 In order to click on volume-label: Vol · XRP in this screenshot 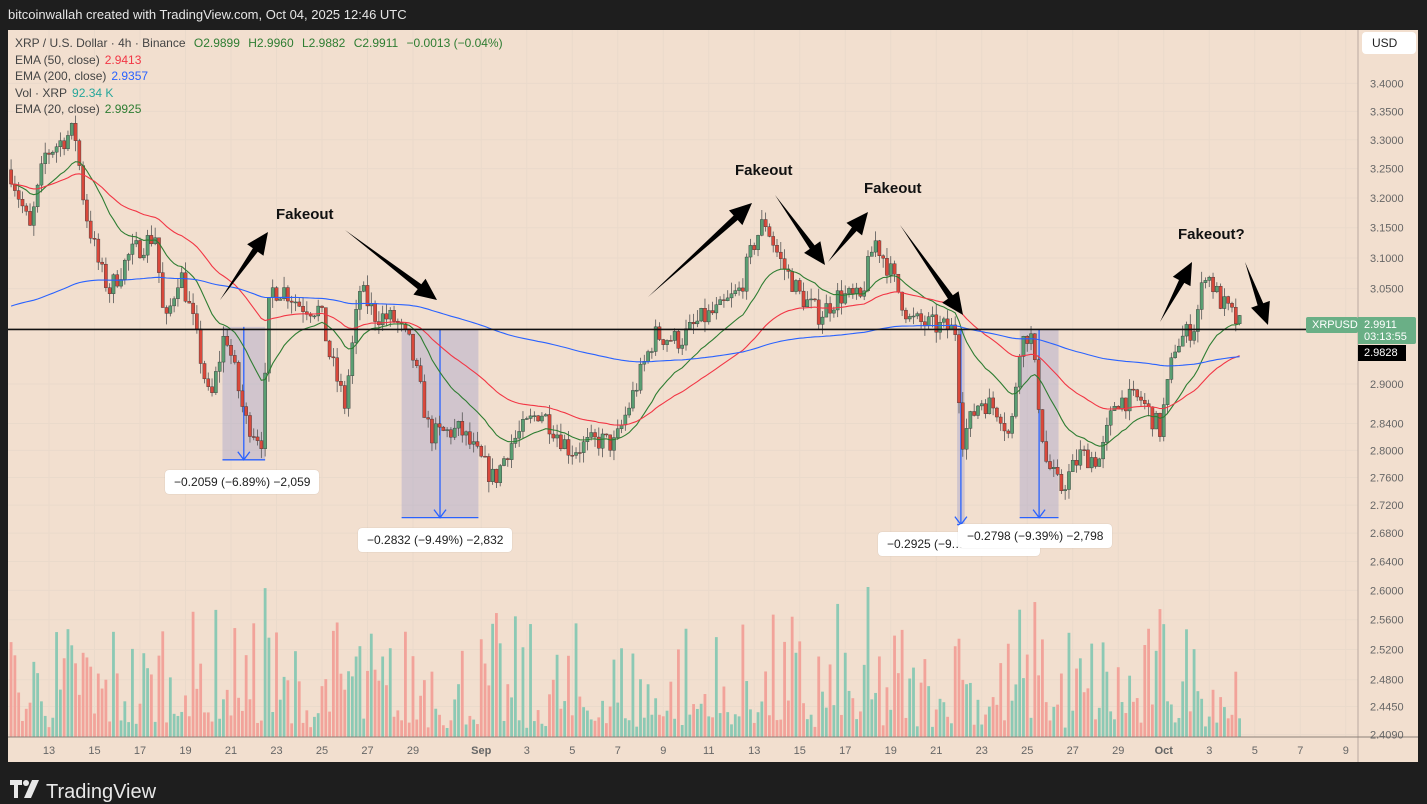, I will do `click(41, 92)`.